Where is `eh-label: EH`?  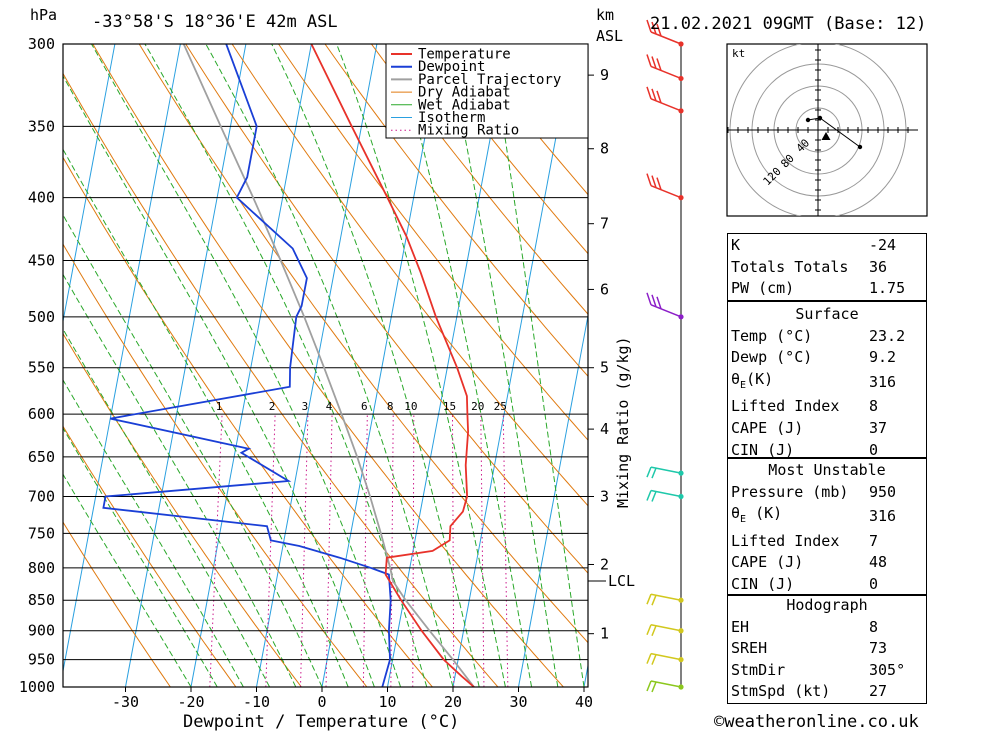
eh-label: EH is located at coordinates (740, 626).